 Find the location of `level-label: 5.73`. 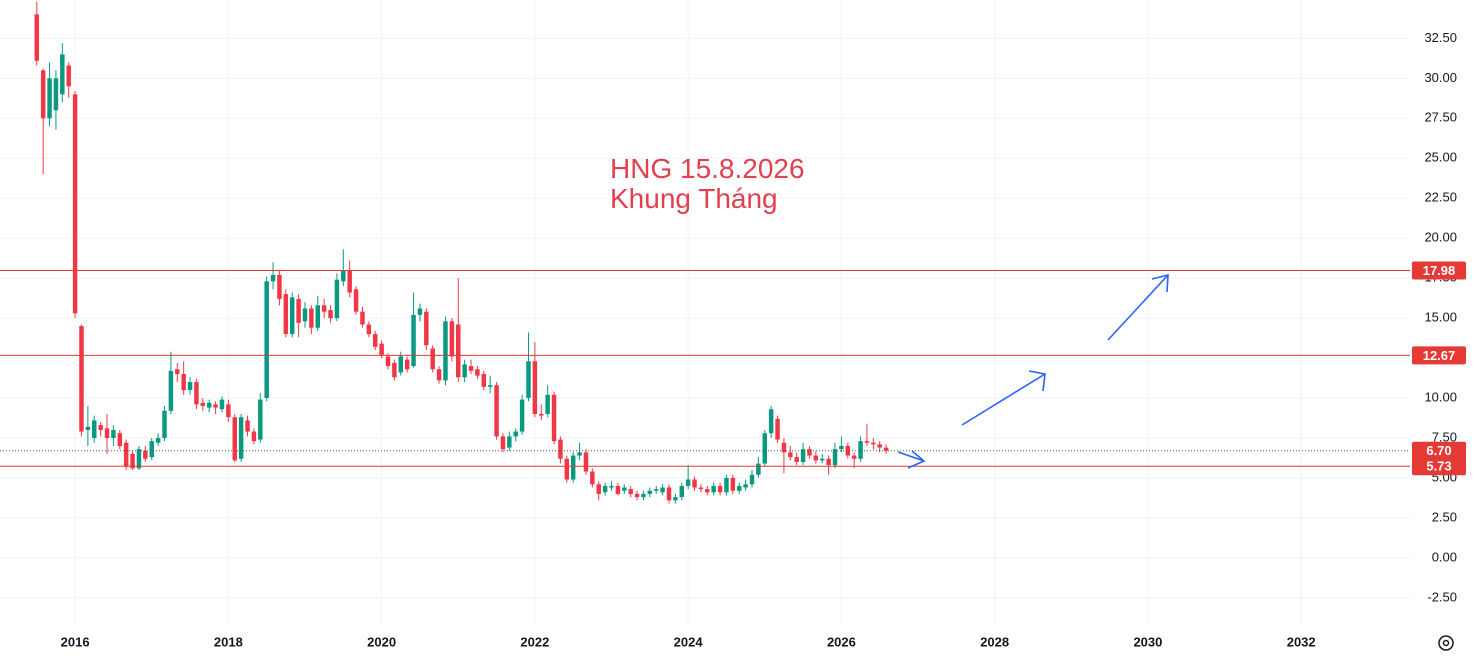

level-label: 5.73 is located at coordinates (1438, 466).